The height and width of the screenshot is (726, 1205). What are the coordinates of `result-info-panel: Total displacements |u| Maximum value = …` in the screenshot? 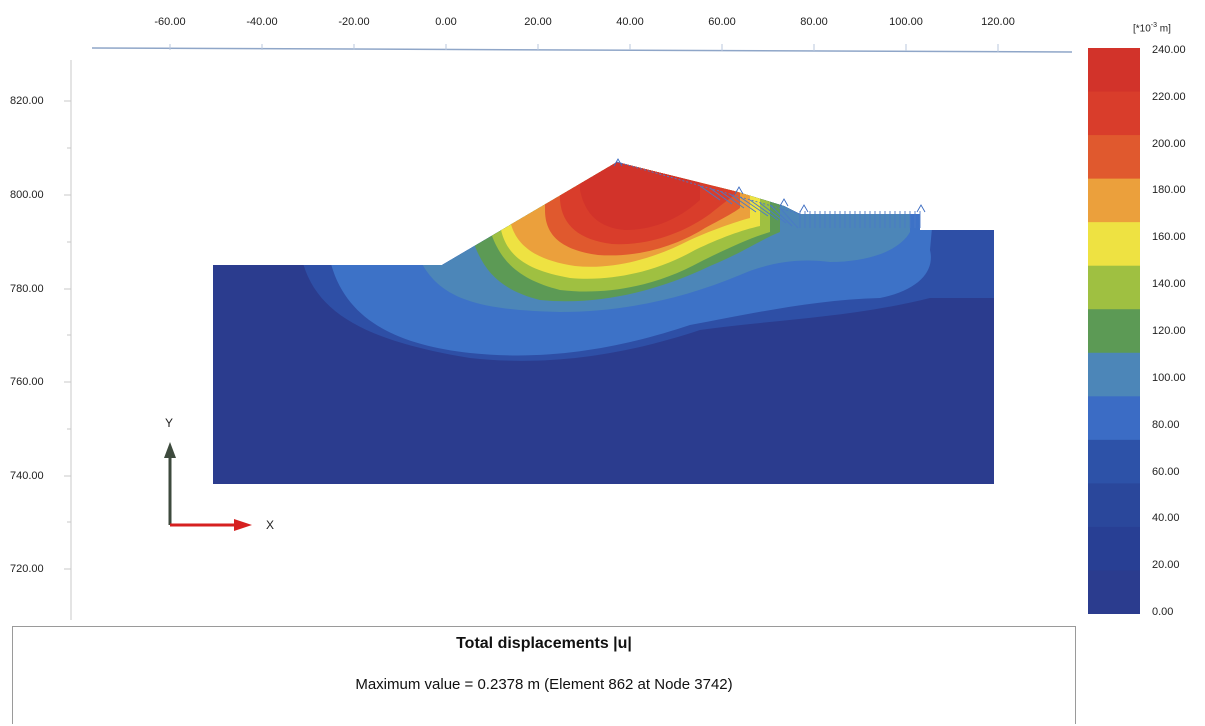 It's located at (544, 675).